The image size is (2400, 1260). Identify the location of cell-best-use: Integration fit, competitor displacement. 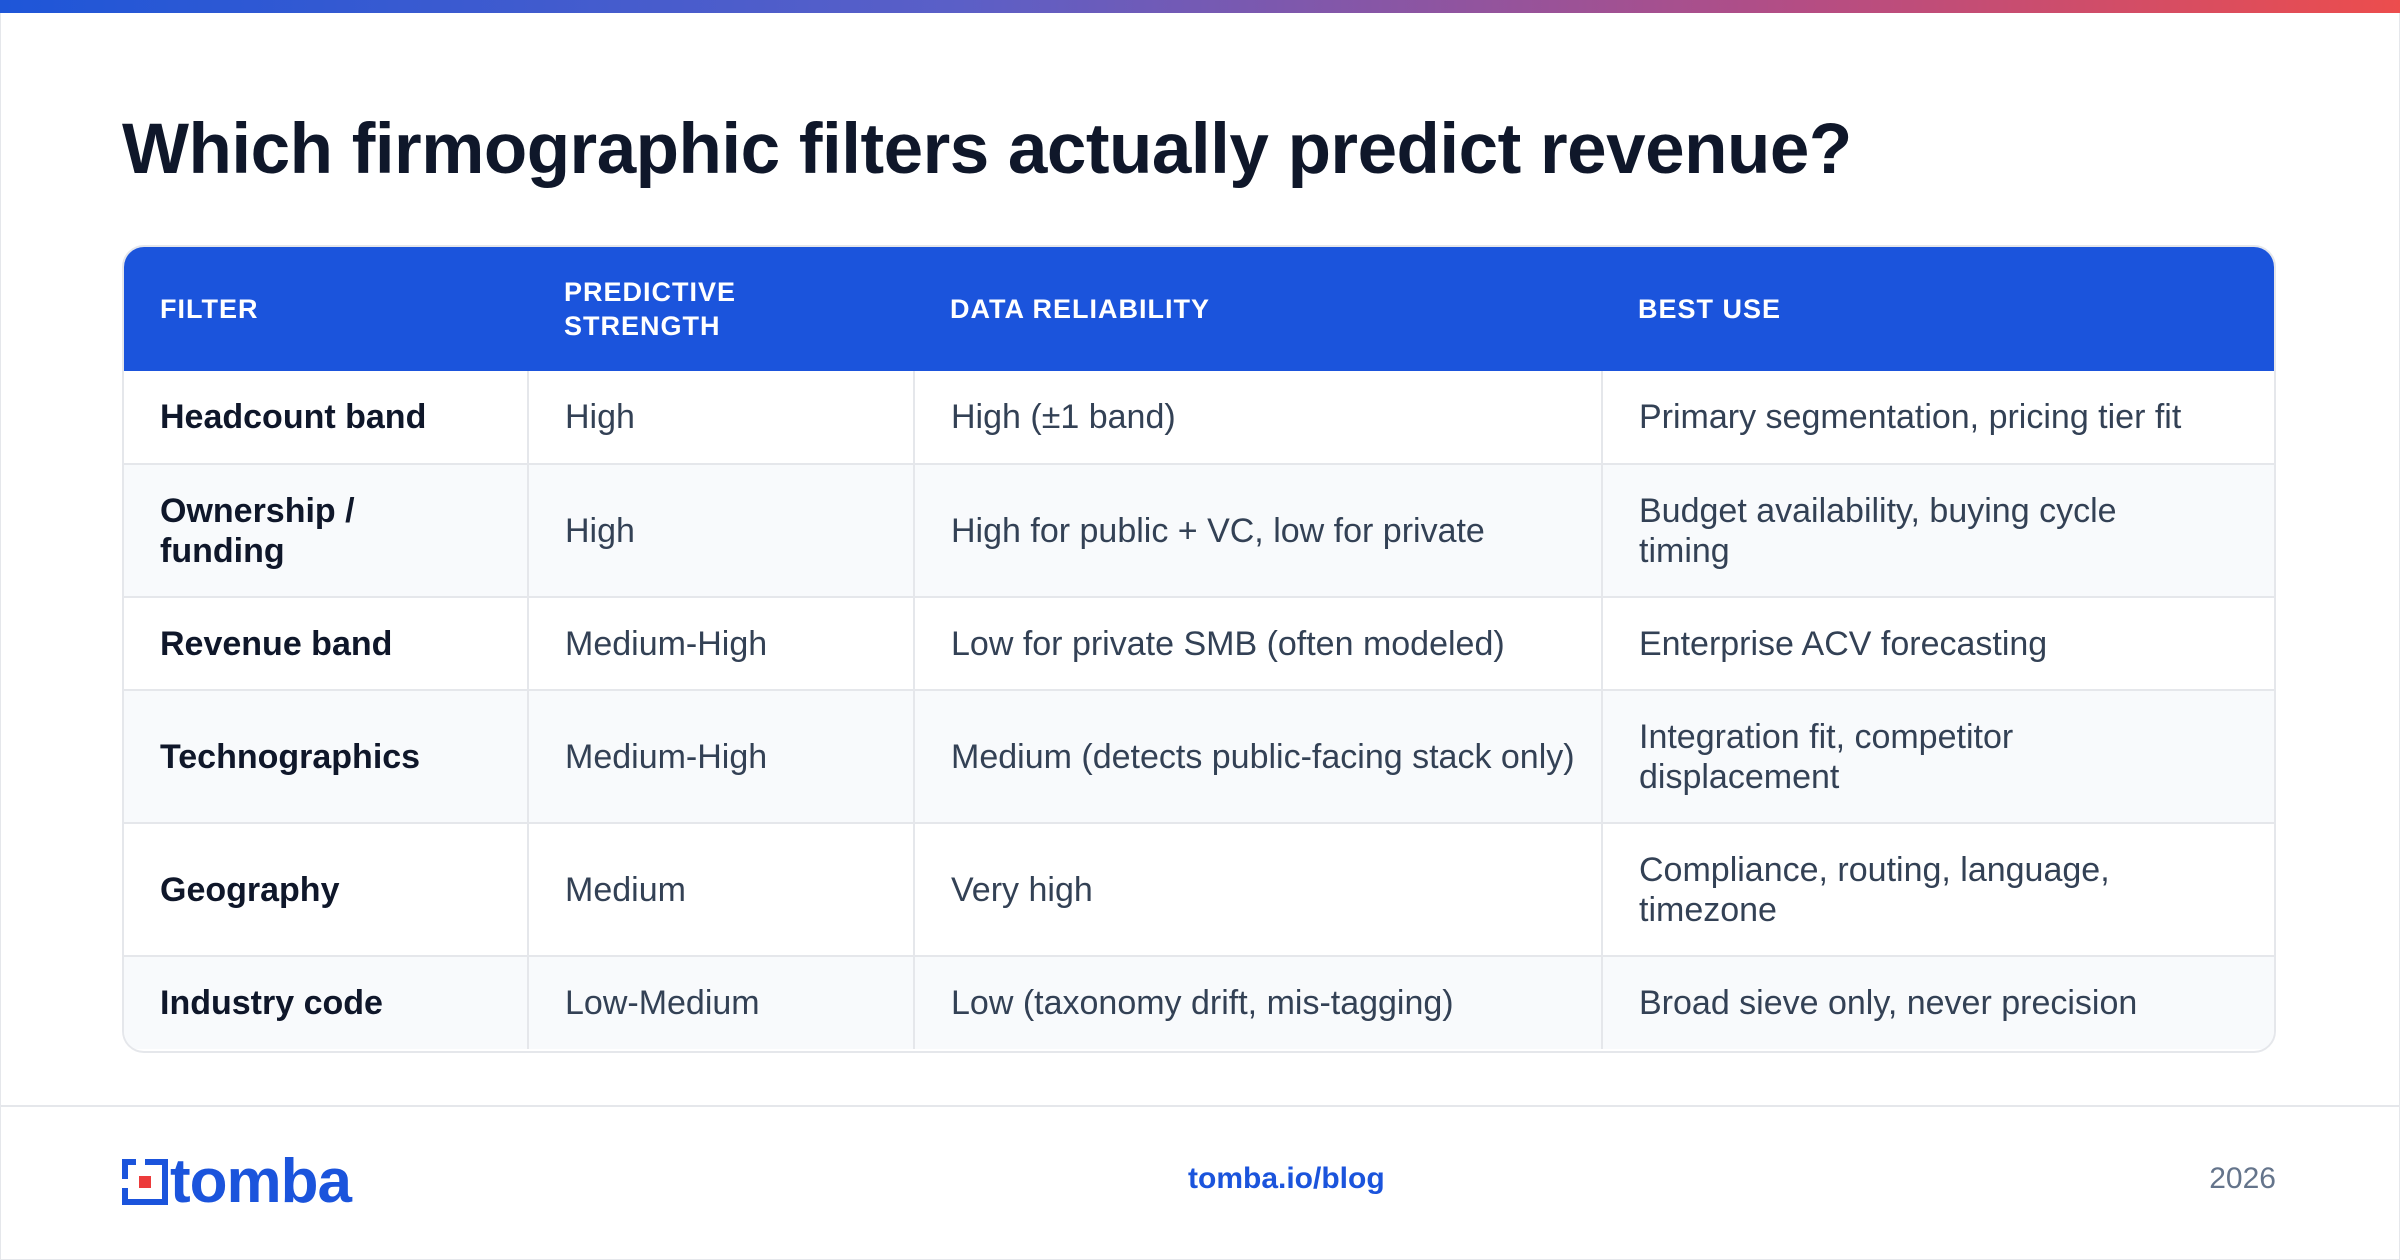
(1937, 756).